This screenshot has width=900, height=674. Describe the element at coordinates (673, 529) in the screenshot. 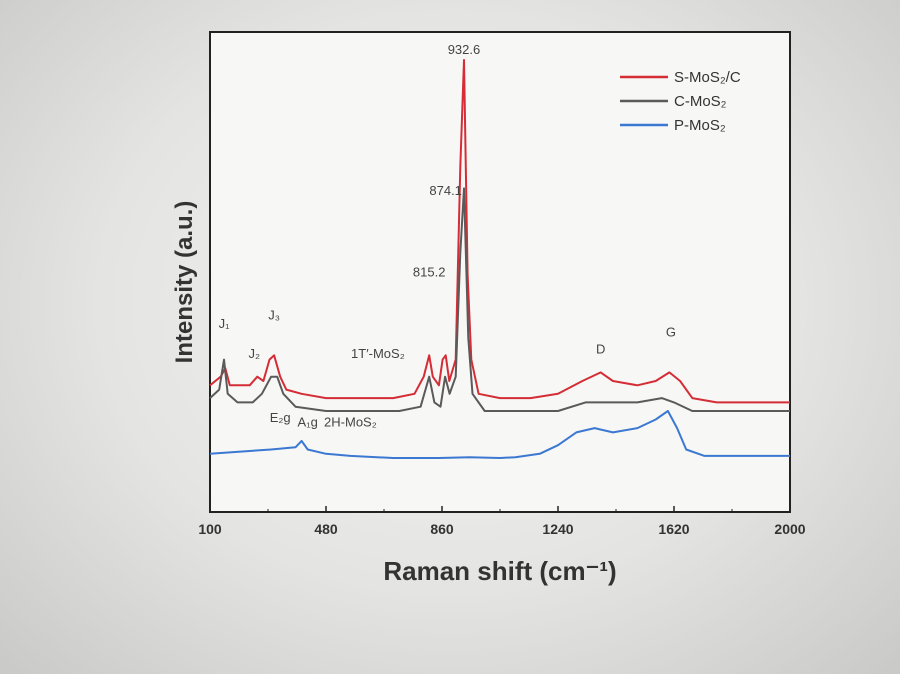

I see `x-tick-label: 1620` at that location.